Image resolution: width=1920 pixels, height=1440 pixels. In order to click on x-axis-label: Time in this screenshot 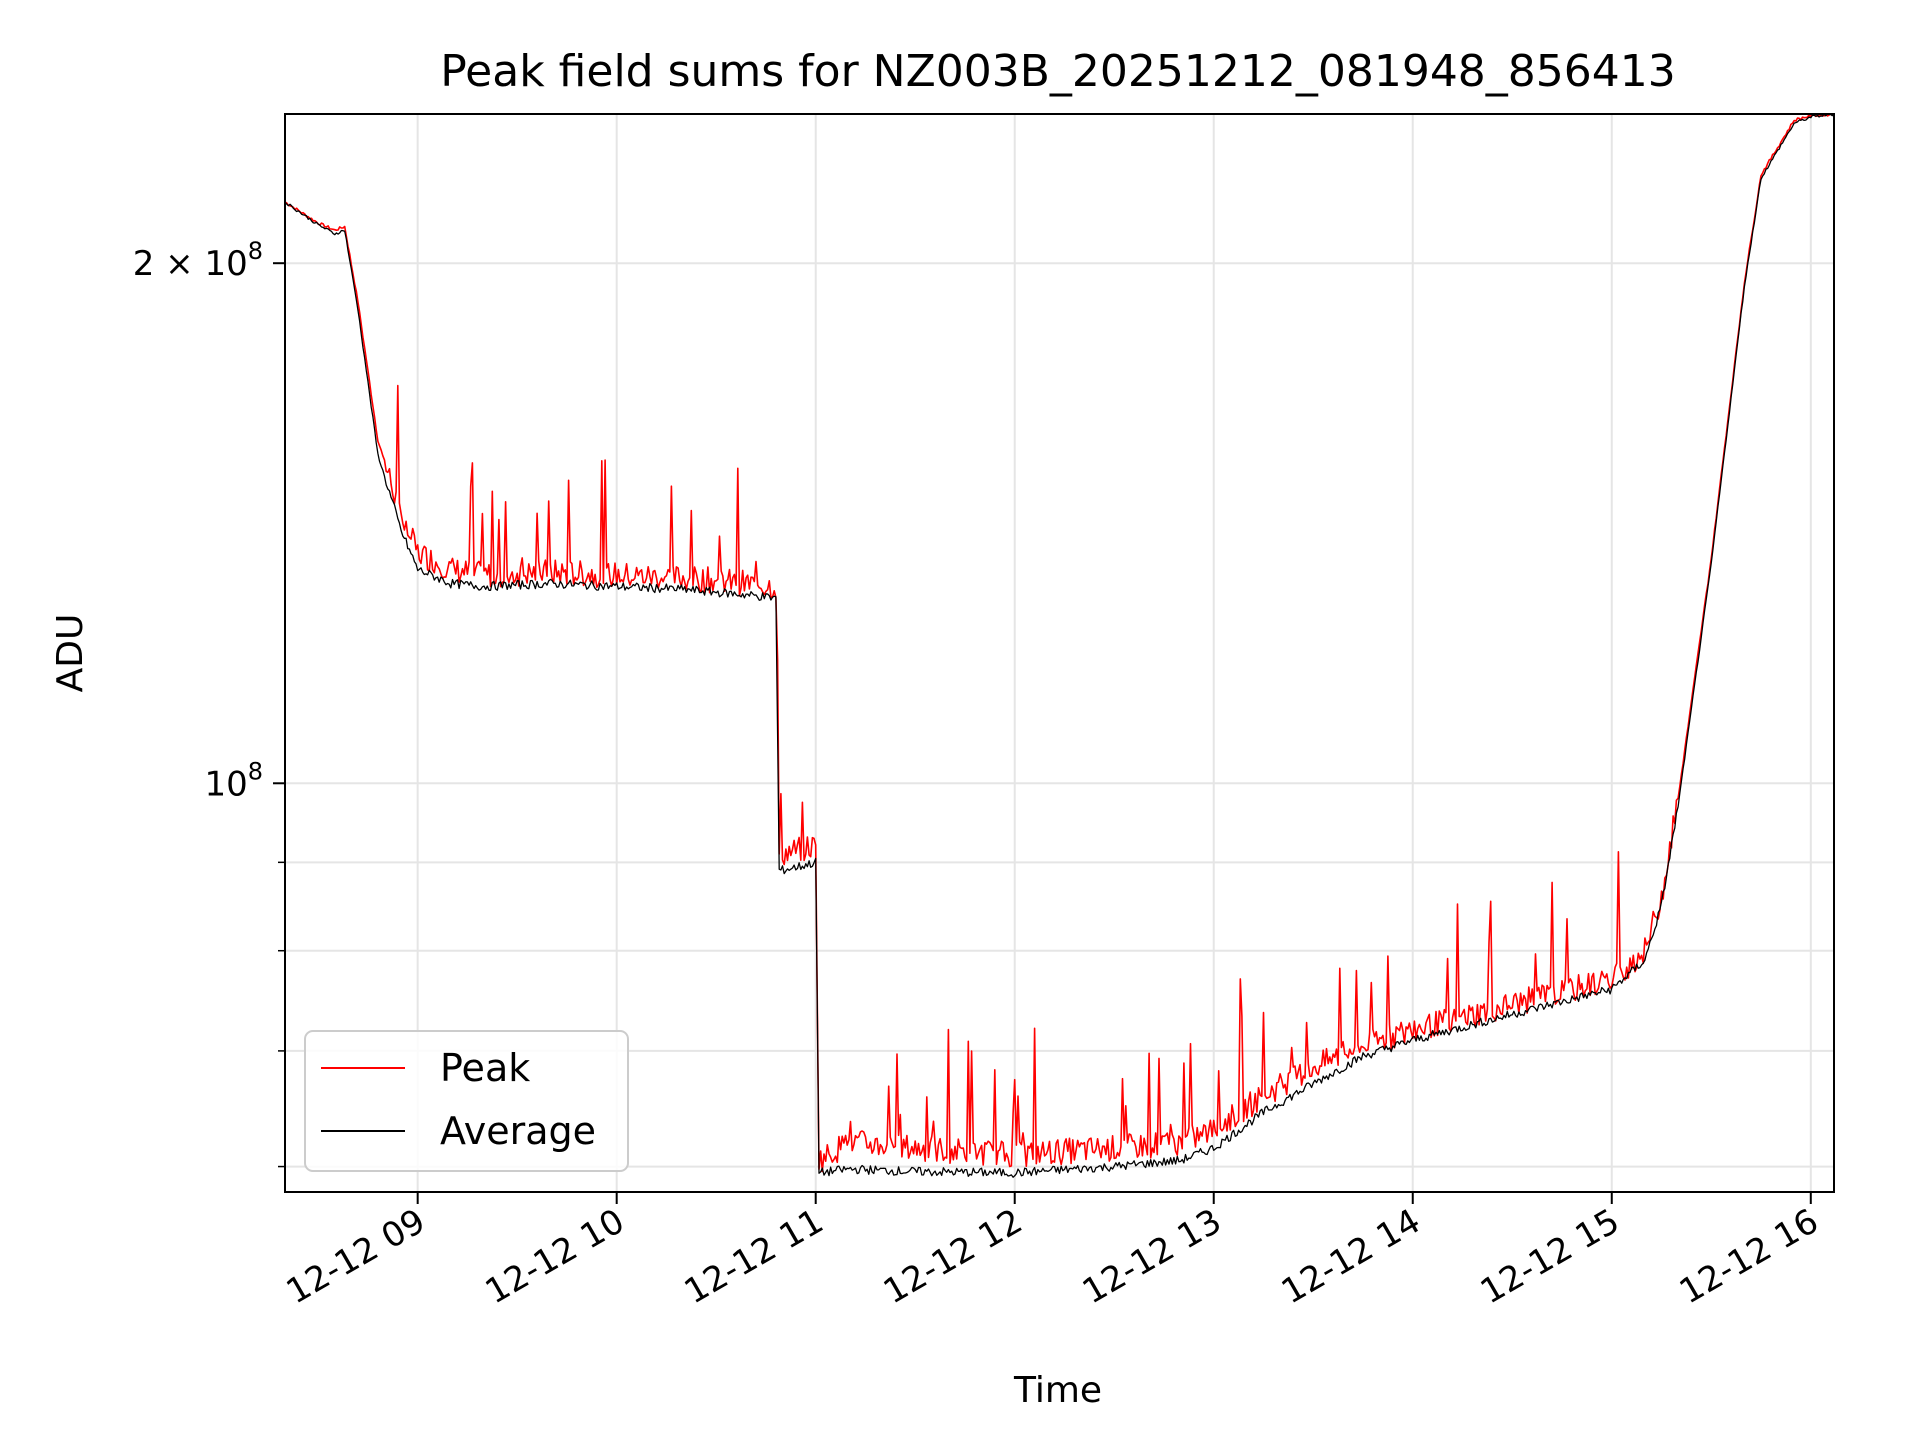, I will do `click(1057, 1390)`.